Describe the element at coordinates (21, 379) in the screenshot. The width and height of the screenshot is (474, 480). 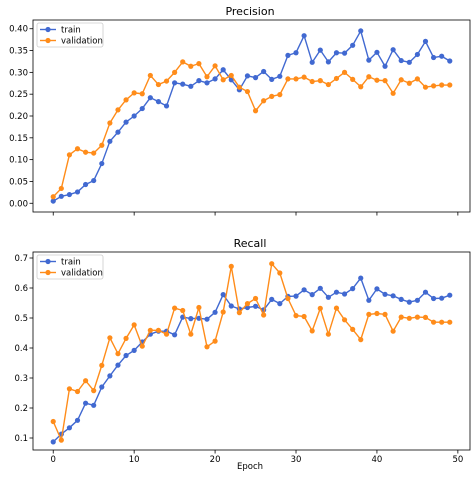
I see `y-tick-label: 0.3` at that location.